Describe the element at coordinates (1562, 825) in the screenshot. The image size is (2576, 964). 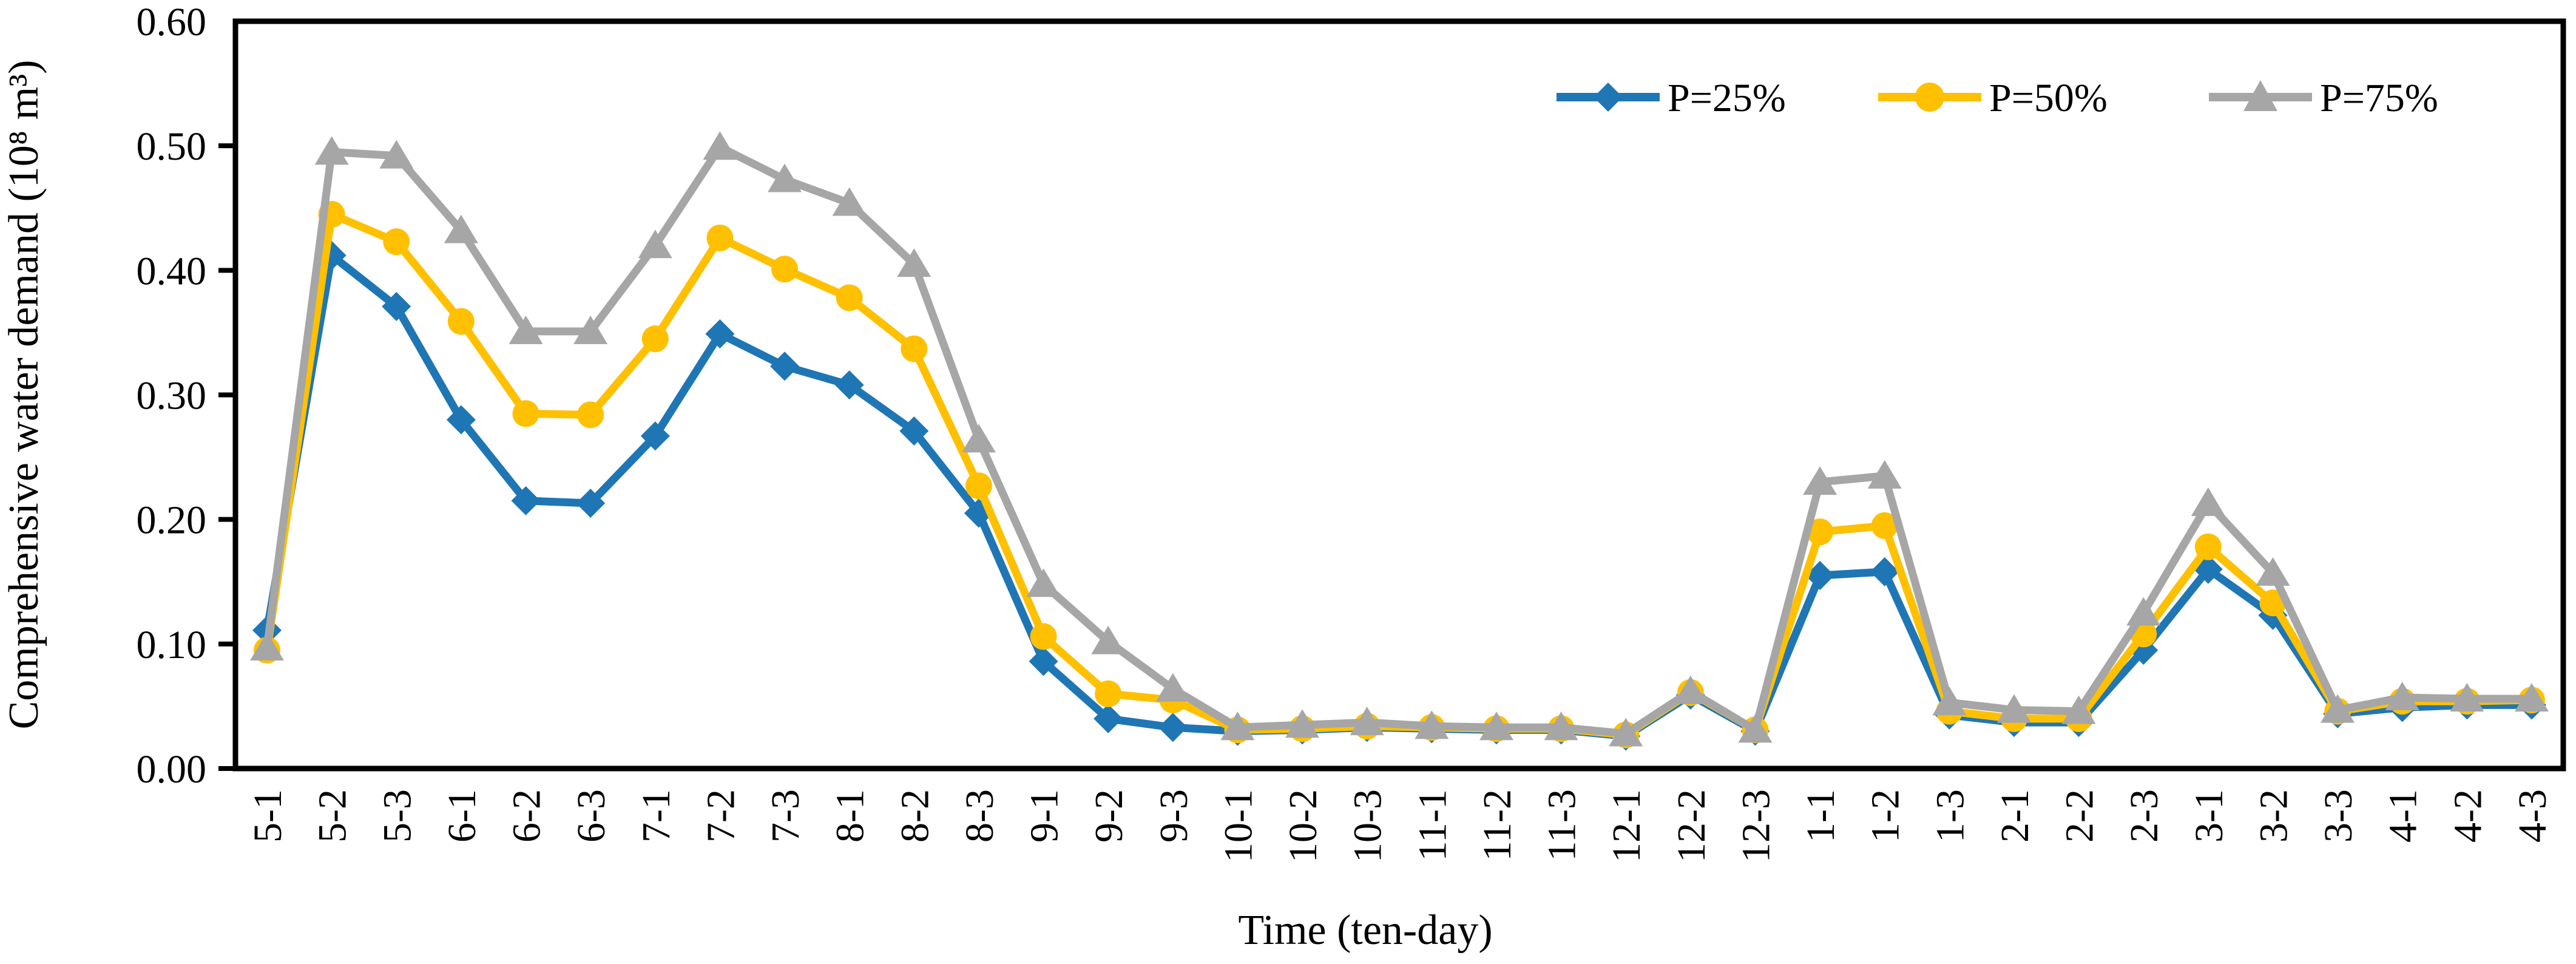
I see `x-tick-label: 11-3` at that location.